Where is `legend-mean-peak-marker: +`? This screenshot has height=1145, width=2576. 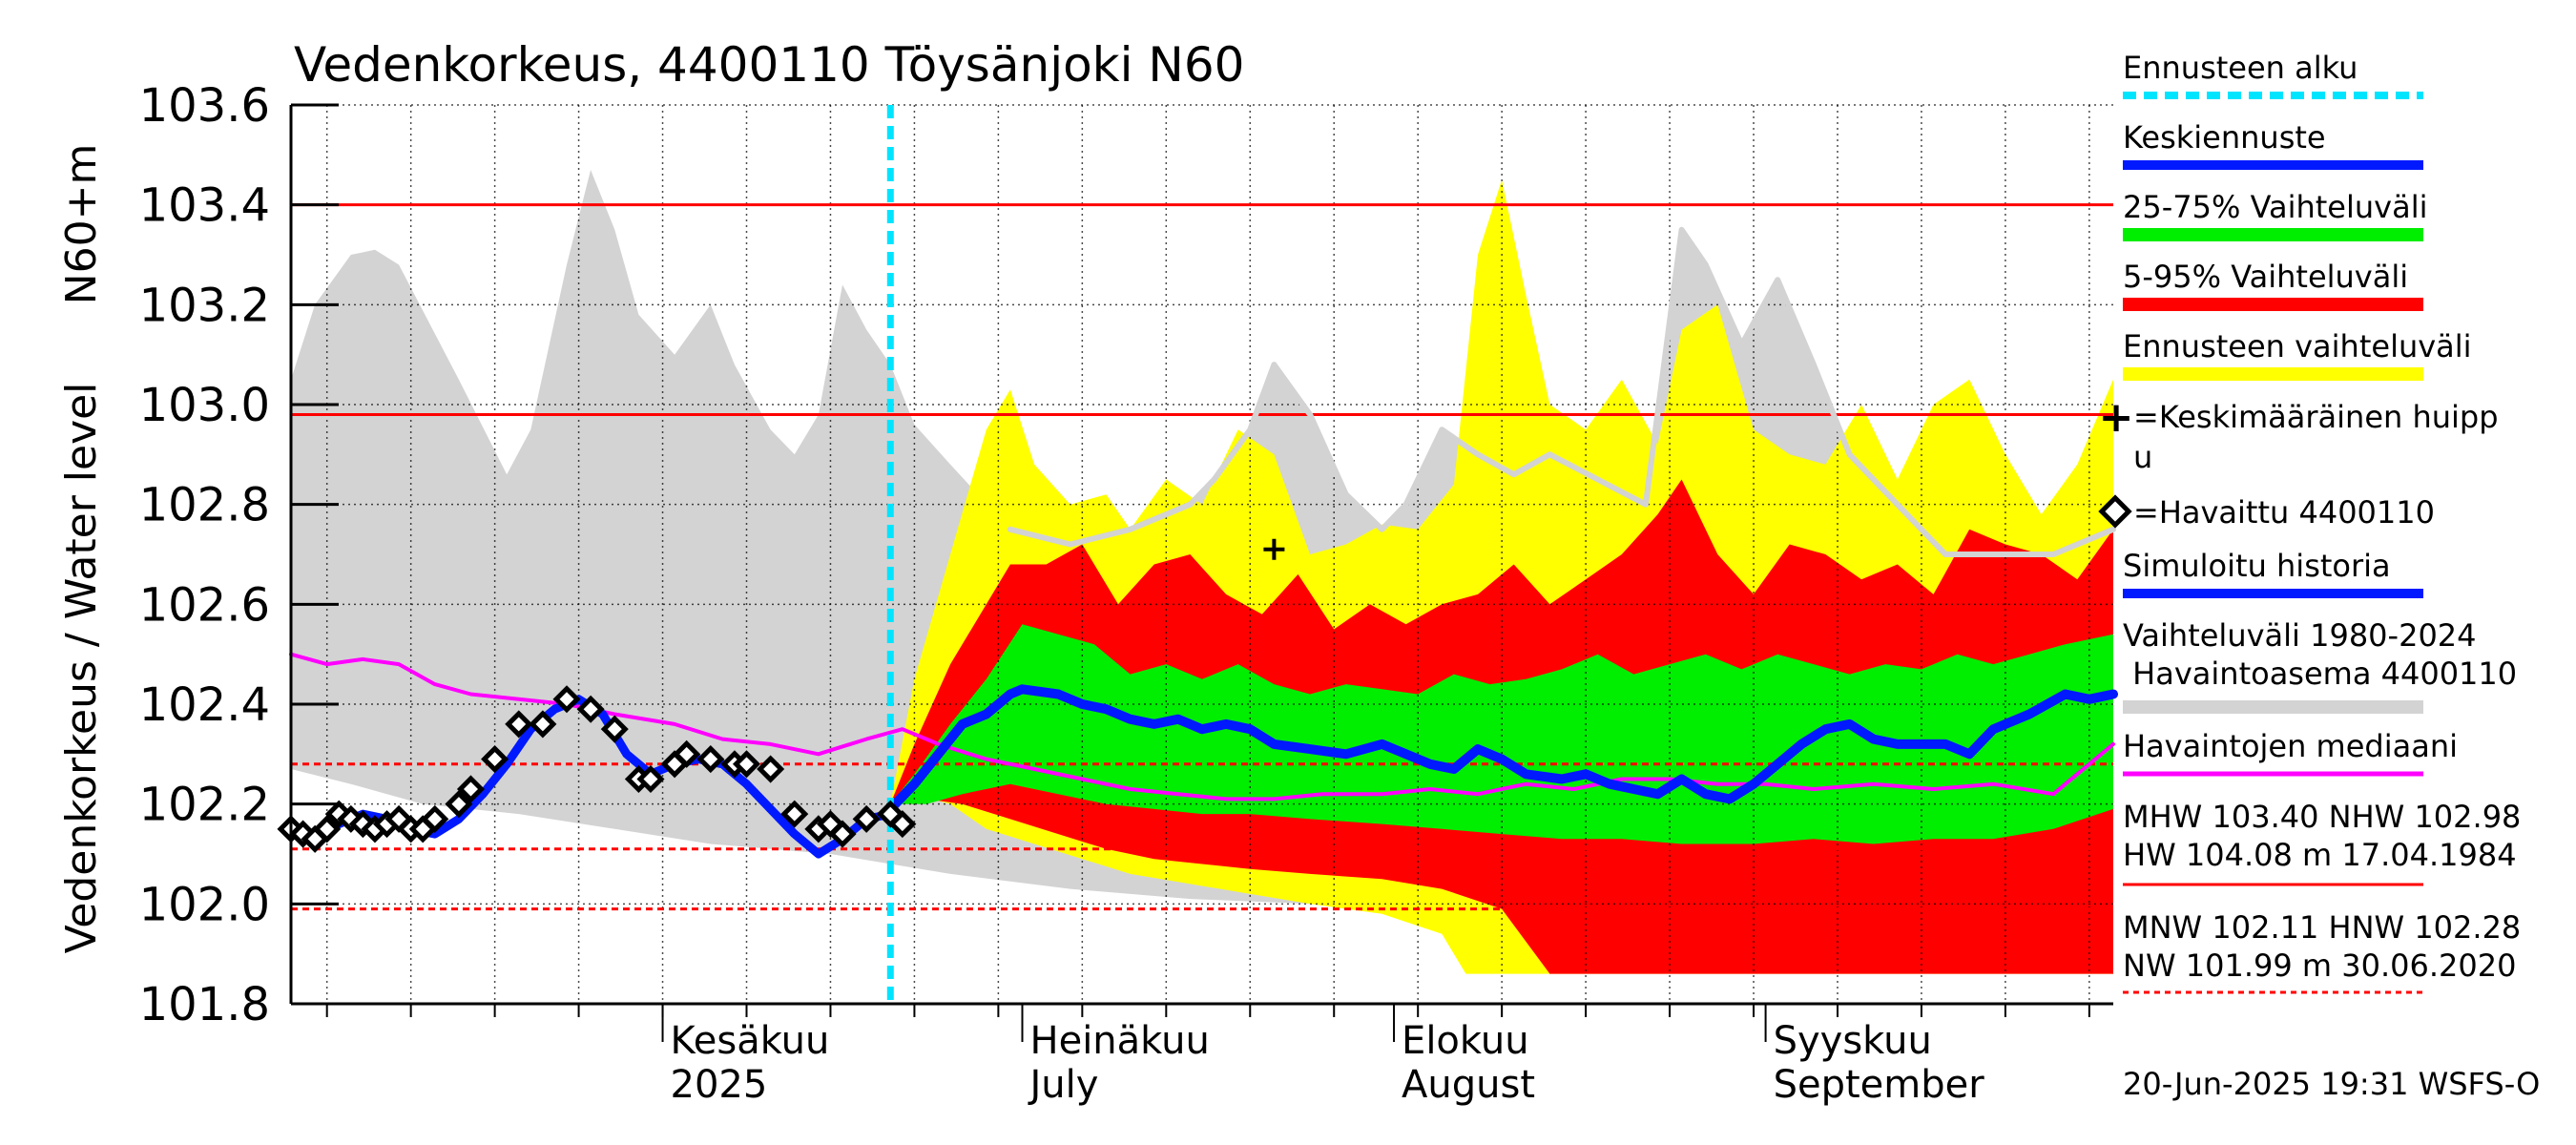
legend-mean-peak-marker: + is located at coordinates (2116, 418).